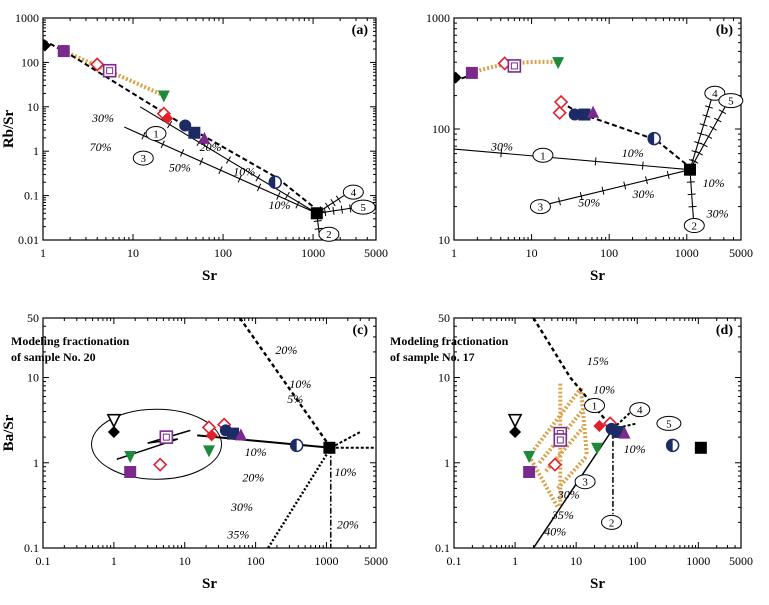 The image size is (769, 605). I want to click on y-tick-label: 0.01, so click(28, 240).